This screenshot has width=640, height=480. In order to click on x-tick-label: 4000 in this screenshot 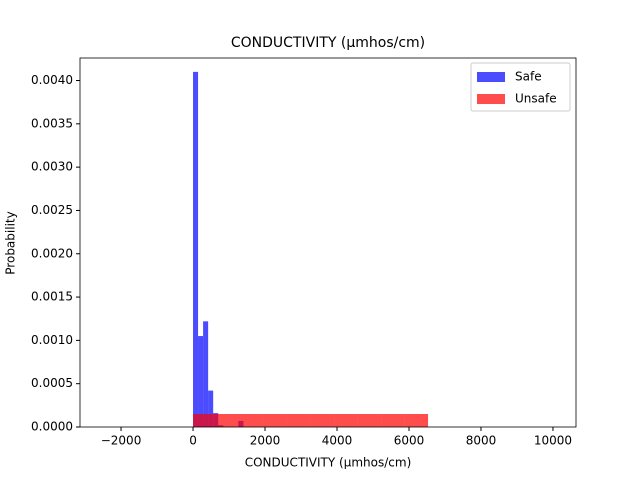, I will do `click(337, 441)`.